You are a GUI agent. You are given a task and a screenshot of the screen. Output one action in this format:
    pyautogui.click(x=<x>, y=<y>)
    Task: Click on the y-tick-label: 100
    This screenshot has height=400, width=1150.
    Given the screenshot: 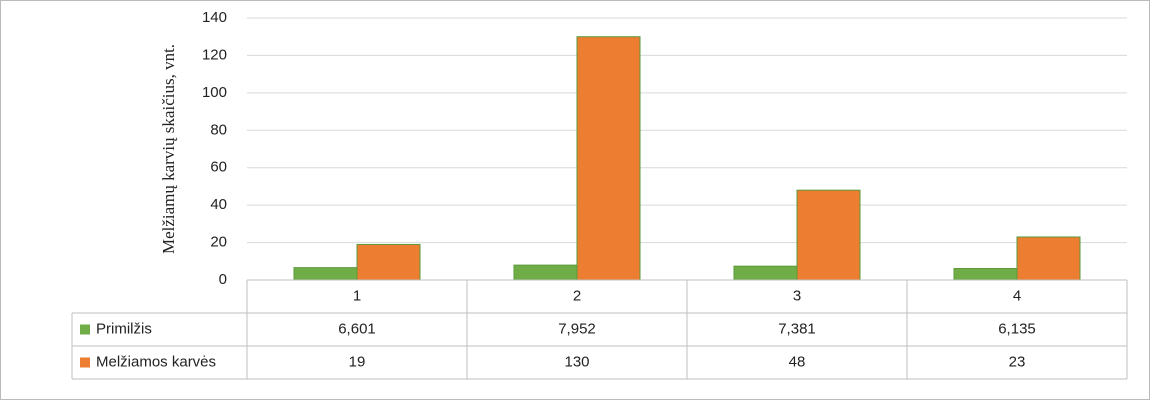 What is the action you would take?
    pyautogui.click(x=214, y=92)
    